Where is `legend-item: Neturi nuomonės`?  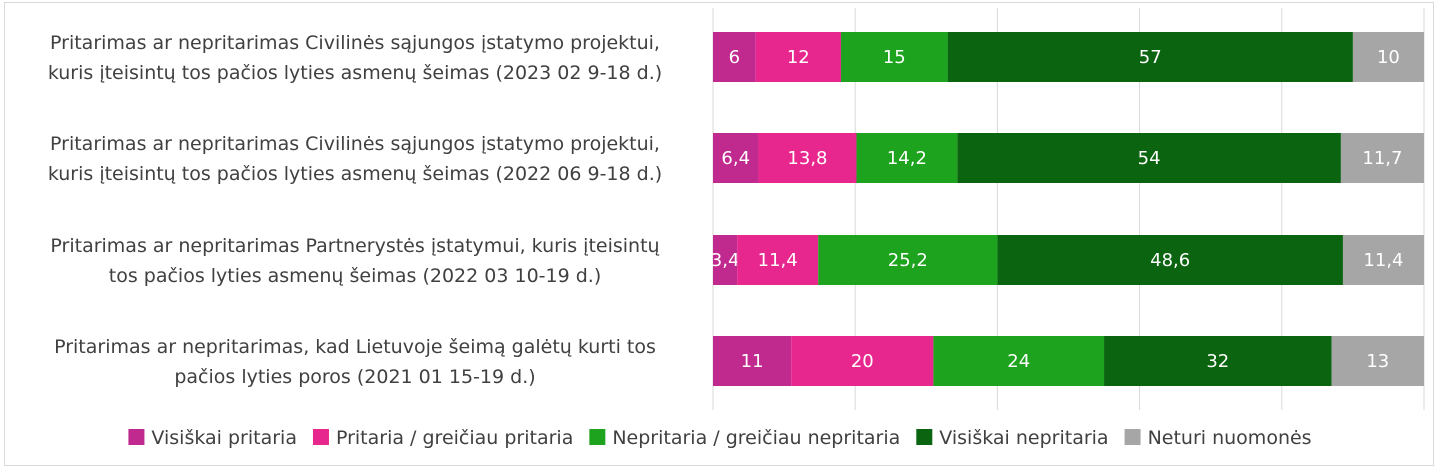
legend-item: Neturi nuomonės is located at coordinates (1218, 438).